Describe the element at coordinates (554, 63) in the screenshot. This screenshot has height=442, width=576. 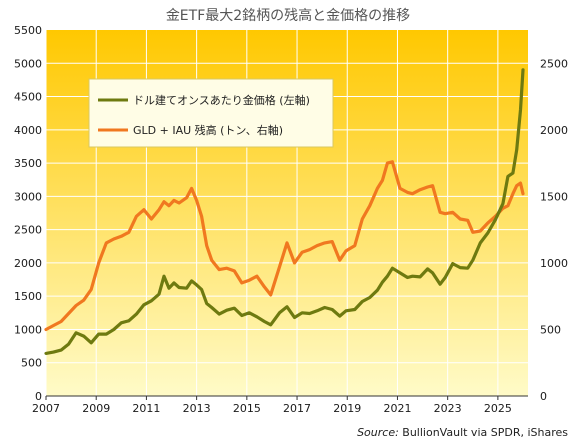
I see `y-right-tick-label: 2500` at that location.